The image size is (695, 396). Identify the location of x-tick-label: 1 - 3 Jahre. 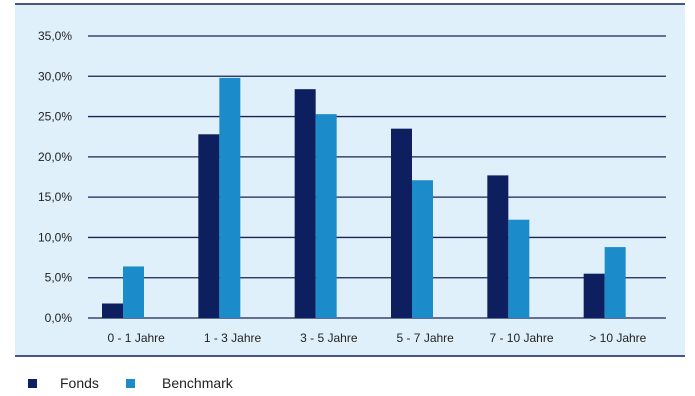
(233, 338).